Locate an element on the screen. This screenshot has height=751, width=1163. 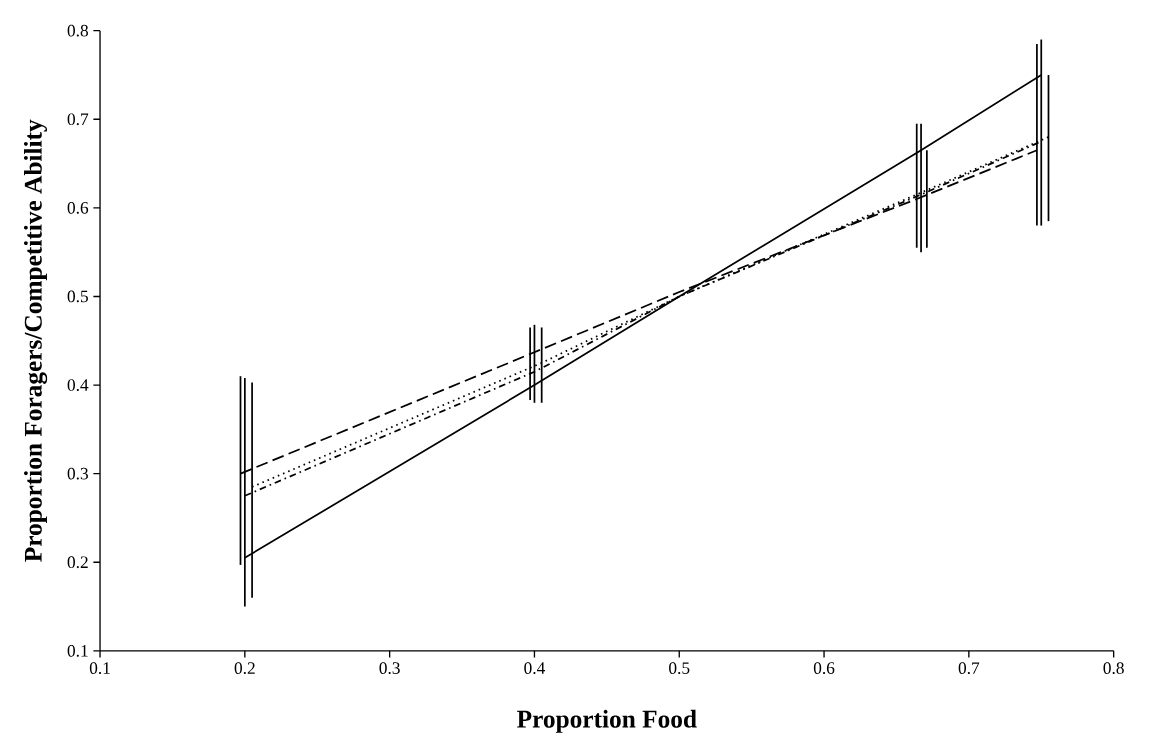
y-tick-label: 0.8 is located at coordinates (77, 30).